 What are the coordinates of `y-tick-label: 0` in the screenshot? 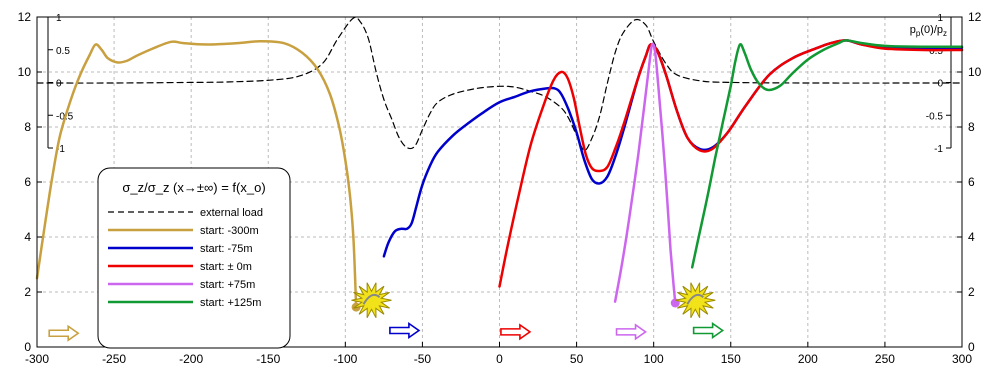 It's located at (27, 347).